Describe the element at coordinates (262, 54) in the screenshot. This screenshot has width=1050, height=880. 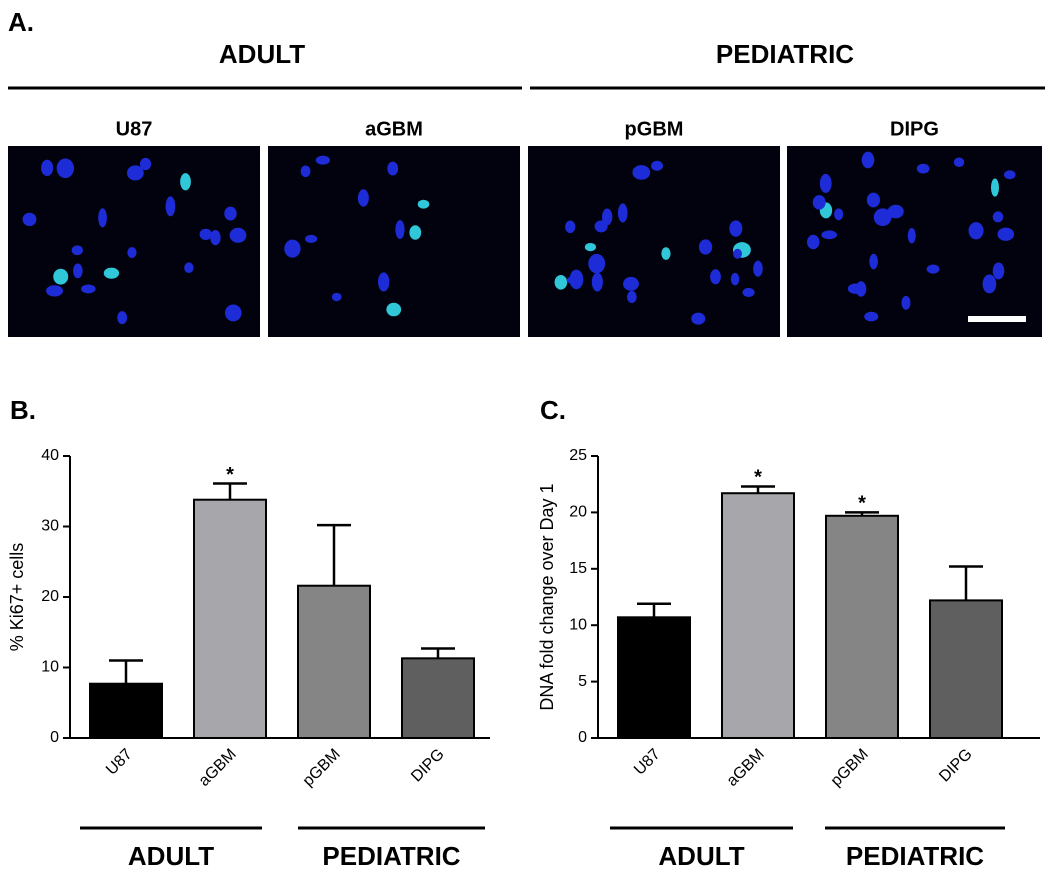
I see `group-label: ADULT` at that location.